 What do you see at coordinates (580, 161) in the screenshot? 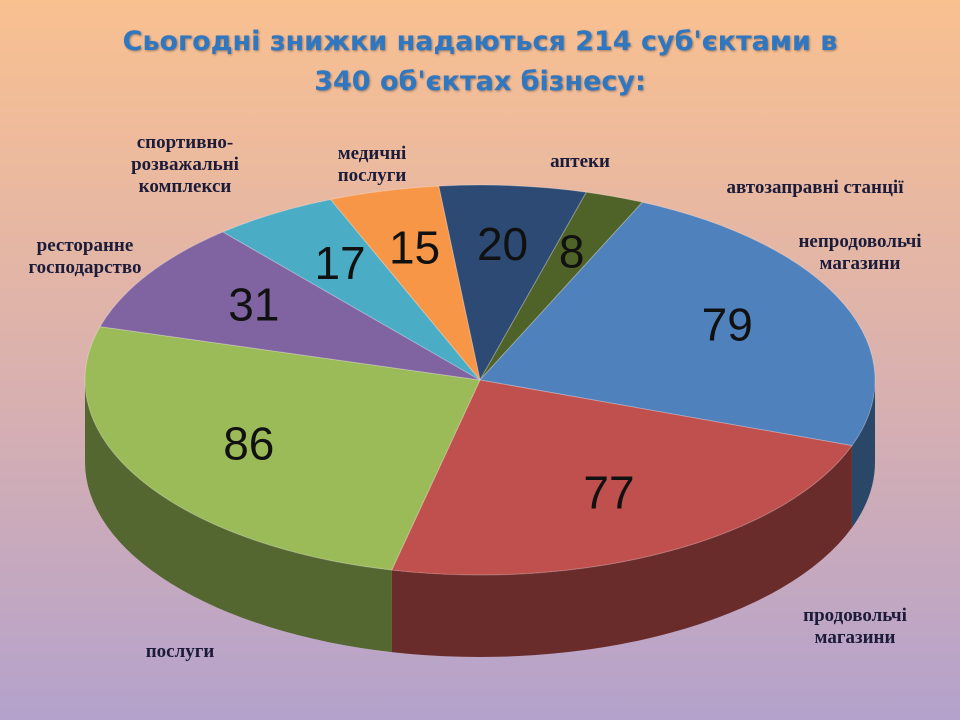
I see `category-label: аптеки` at bounding box center [580, 161].